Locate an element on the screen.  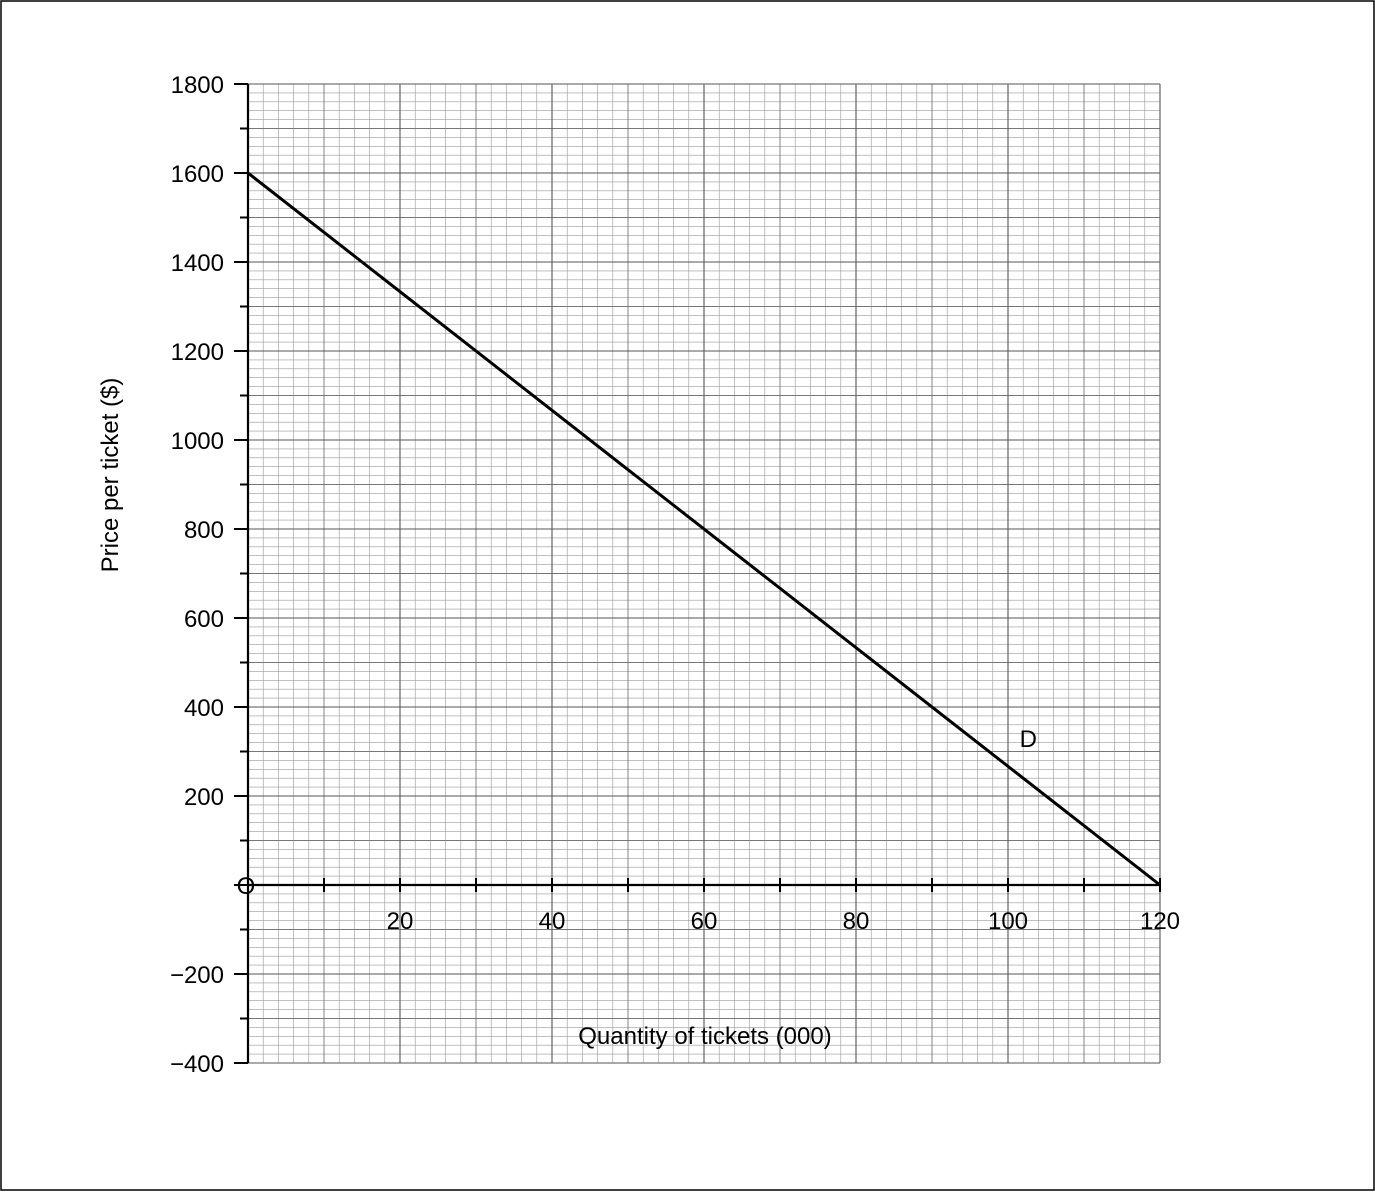
y-tick-label: 1800 is located at coordinates (197, 85).